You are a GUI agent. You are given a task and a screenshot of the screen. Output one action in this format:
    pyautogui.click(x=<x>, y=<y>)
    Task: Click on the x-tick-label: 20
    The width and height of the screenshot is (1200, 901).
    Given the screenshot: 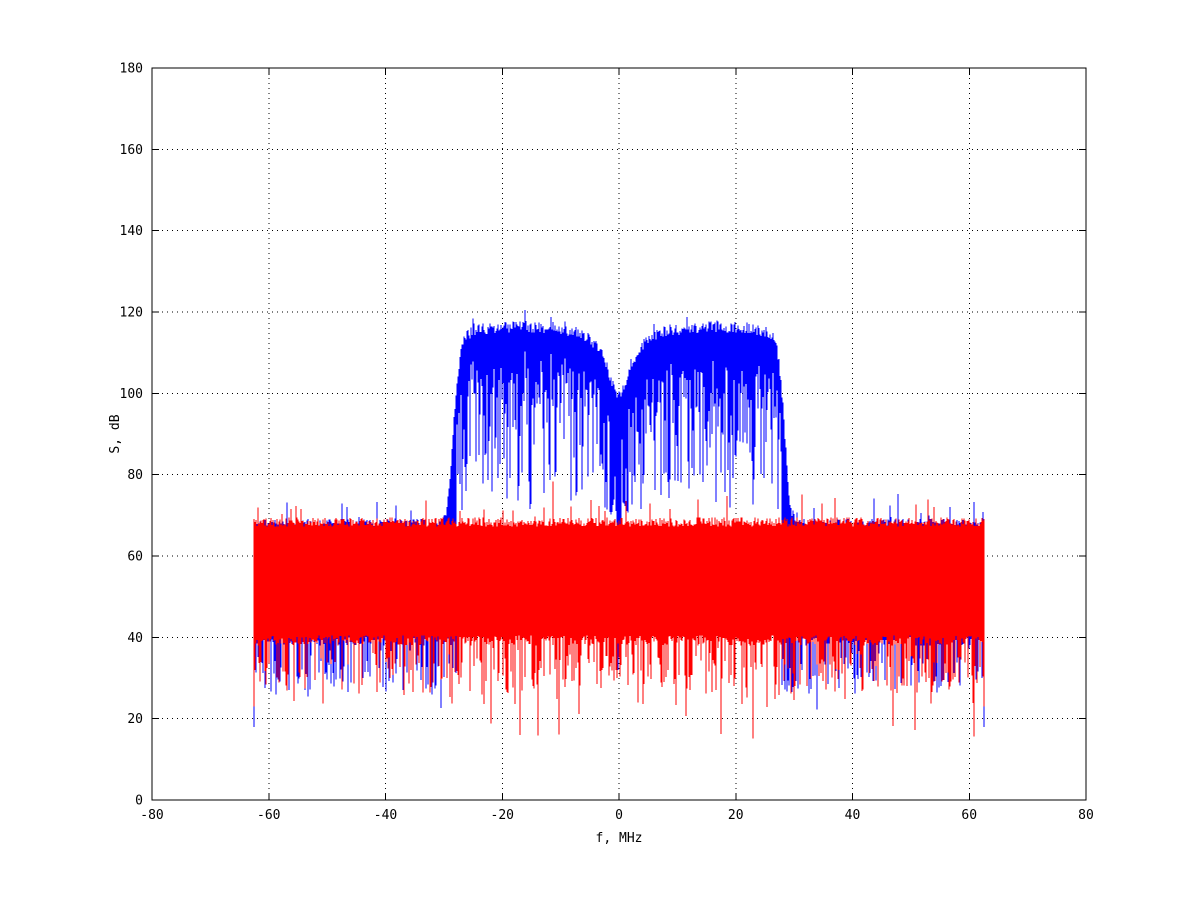 What is the action you would take?
    pyautogui.click(x=736, y=815)
    